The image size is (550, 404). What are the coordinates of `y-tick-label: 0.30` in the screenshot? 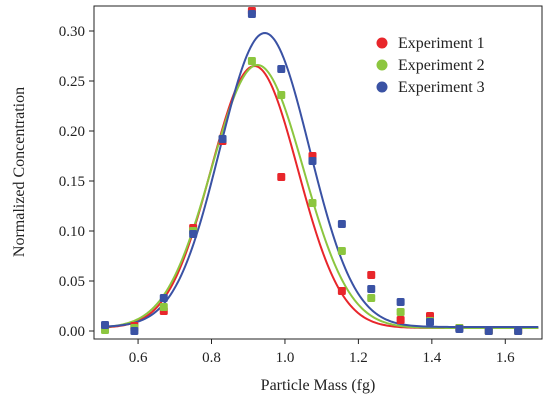 It's located at (72, 32).